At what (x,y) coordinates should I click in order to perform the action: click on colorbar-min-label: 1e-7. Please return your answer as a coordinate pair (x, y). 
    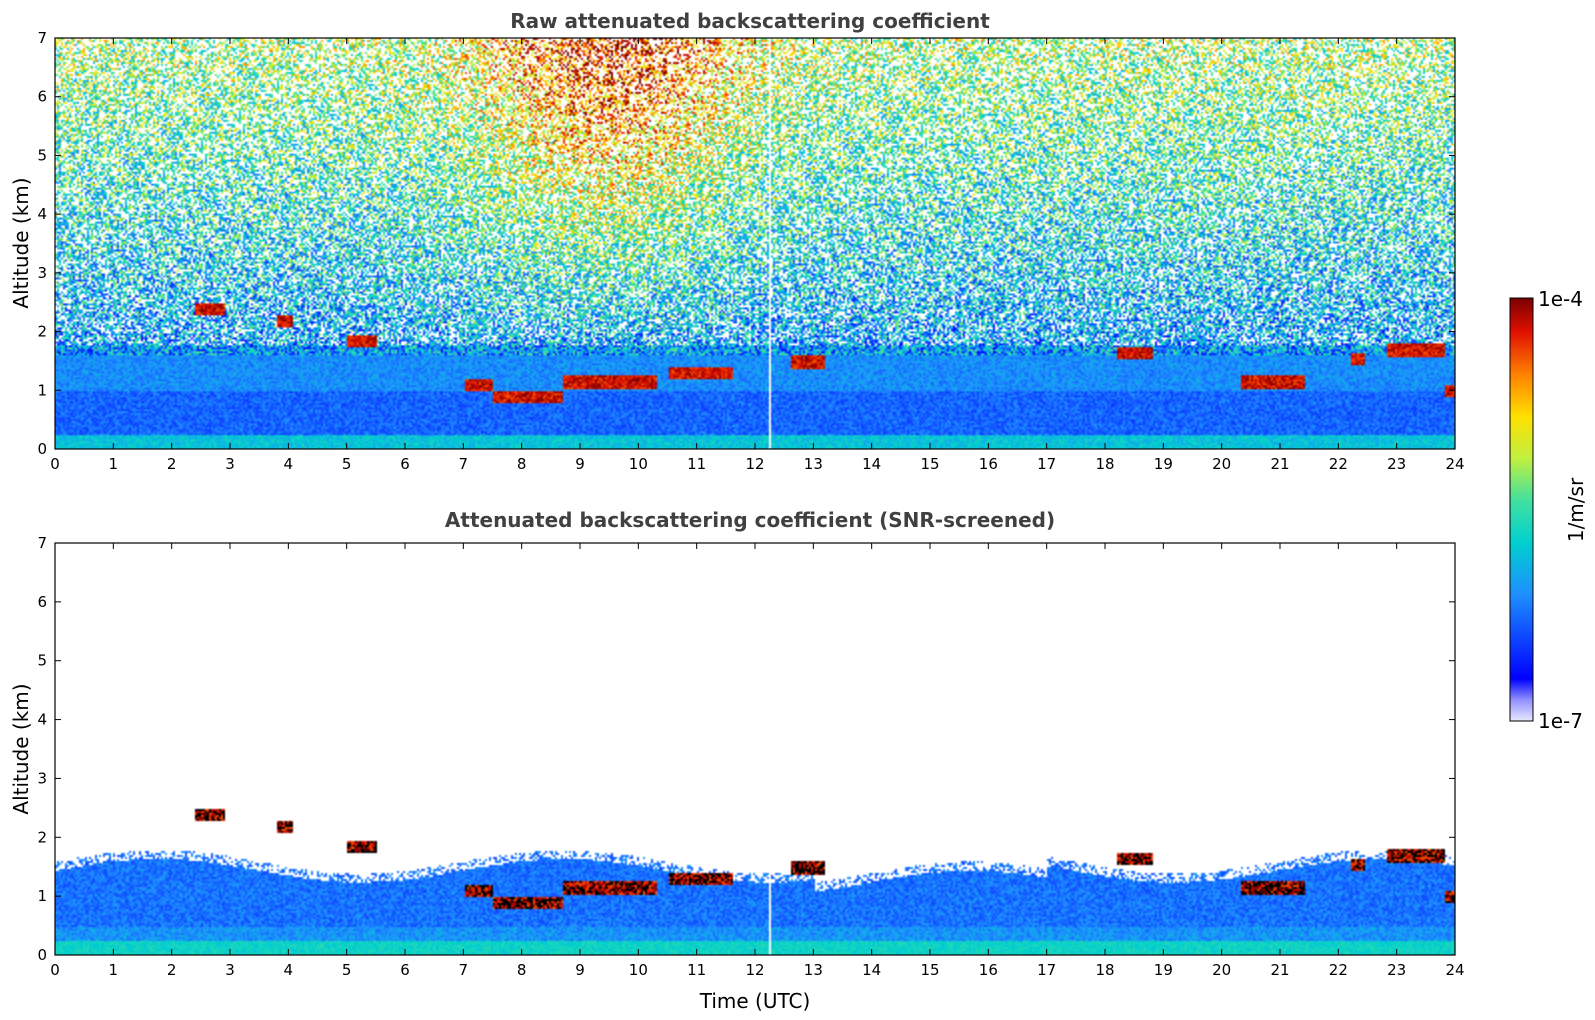
    Looking at the image, I should click on (1560, 721).